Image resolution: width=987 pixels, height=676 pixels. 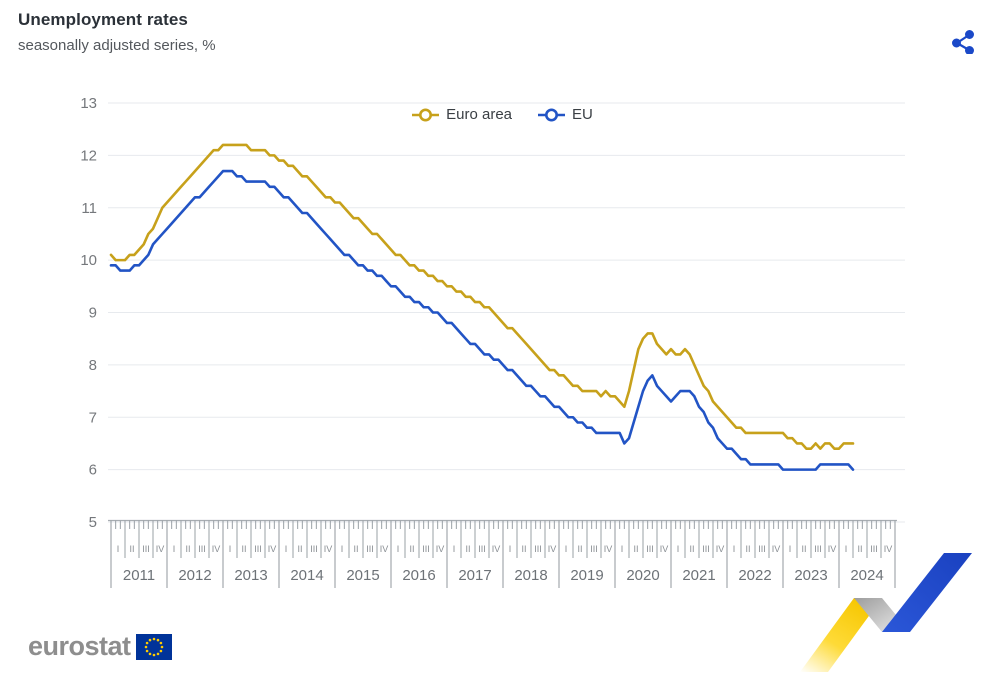 I want to click on chart-subtitle: seasonally adjusted series, %, so click(x=117, y=45).